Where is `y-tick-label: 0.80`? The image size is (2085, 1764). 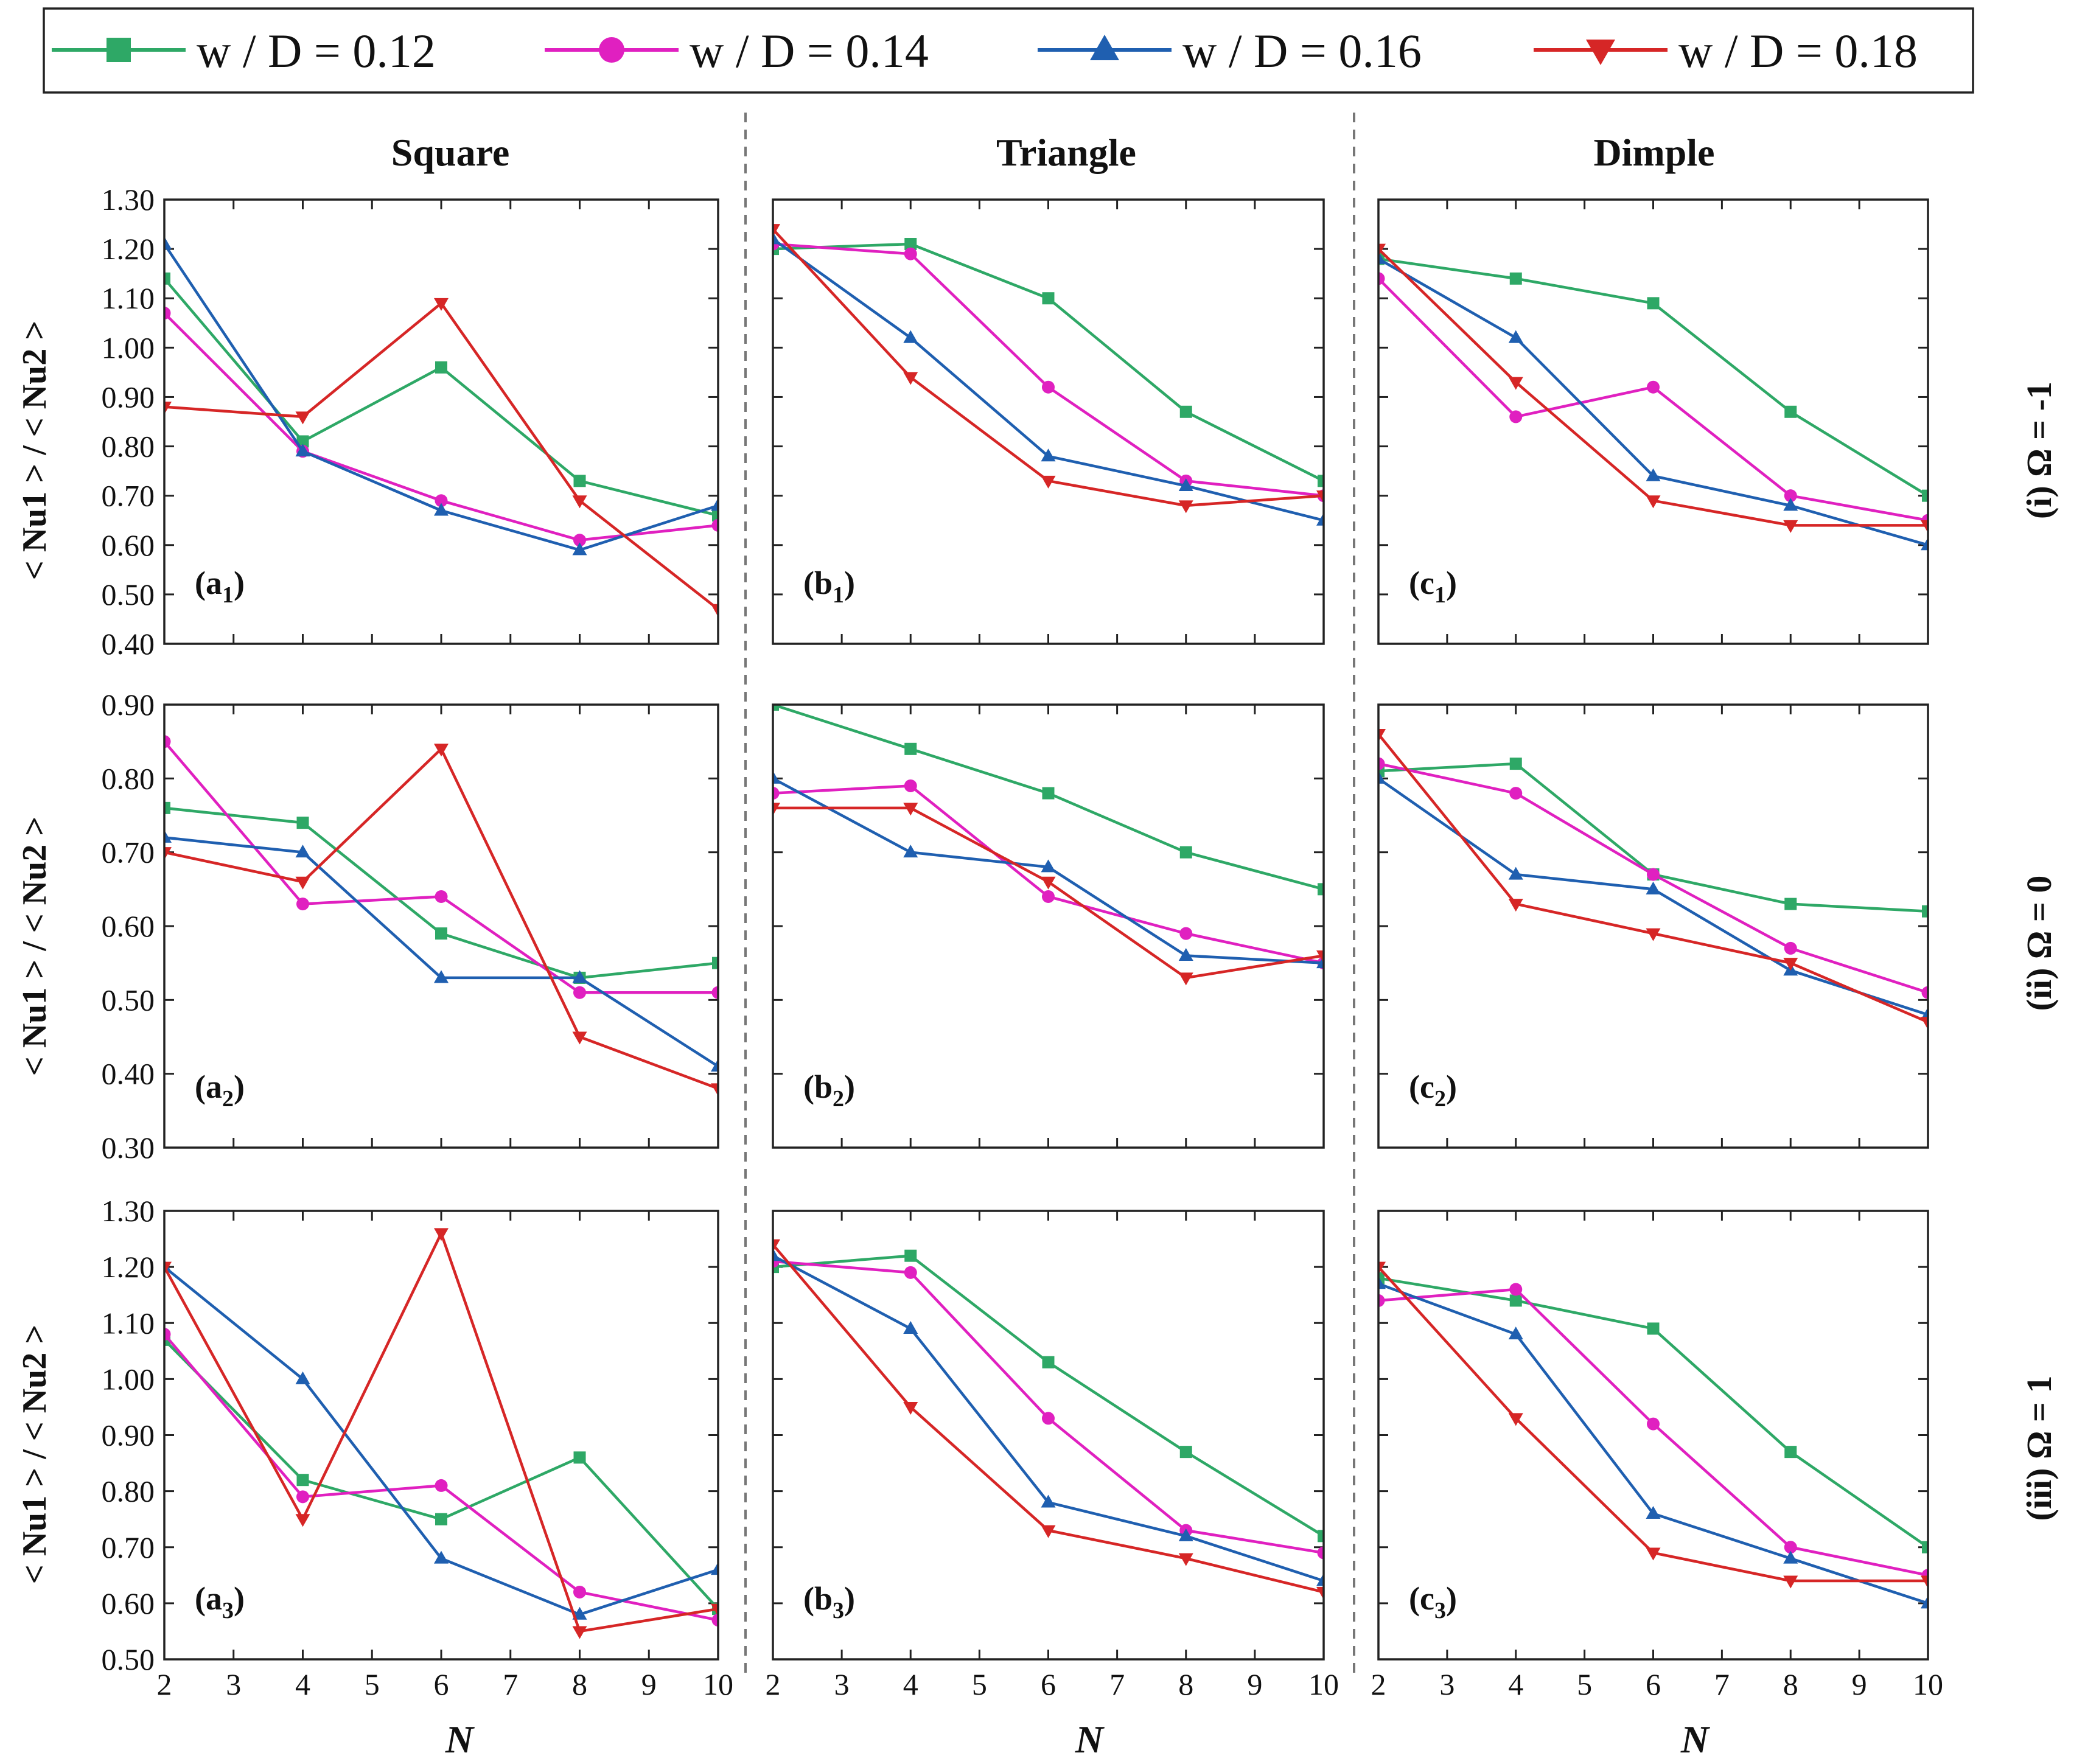 y-tick-label: 0.80 is located at coordinates (129, 447).